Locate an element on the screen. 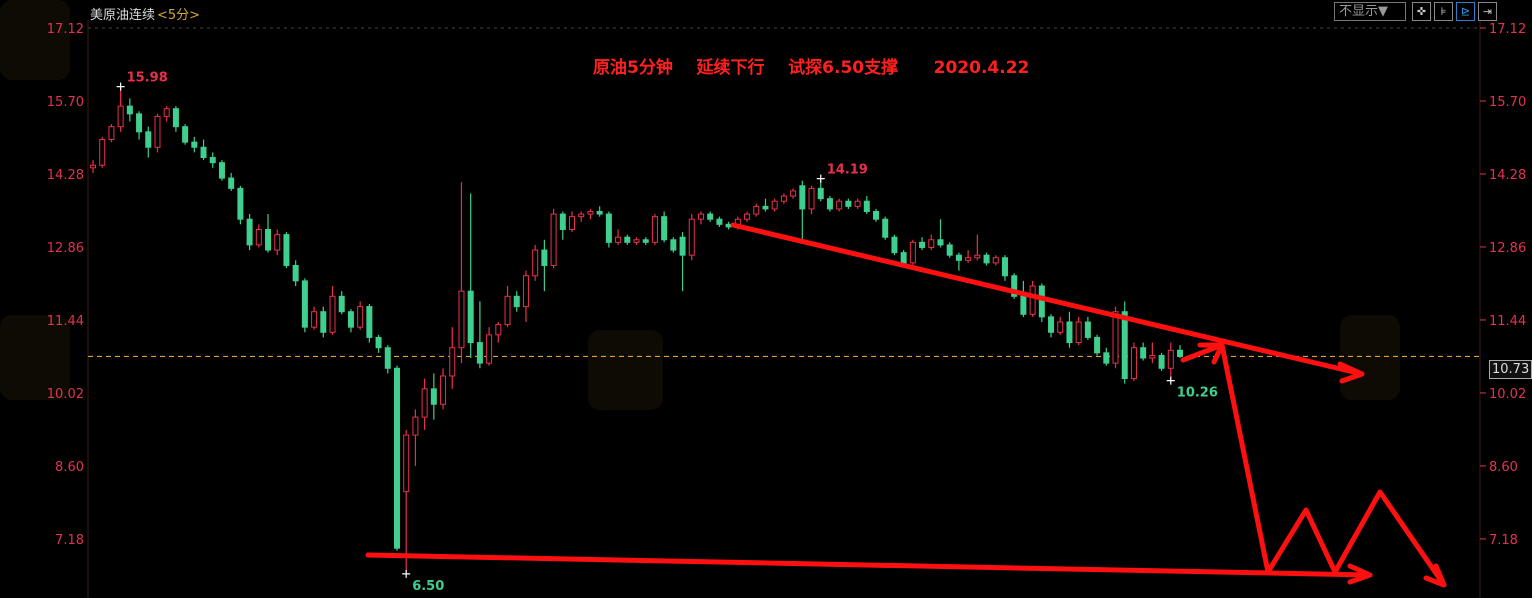 This screenshot has height=598, width=1532. y-tick-label-left: 10.02 is located at coordinates (65, 394).